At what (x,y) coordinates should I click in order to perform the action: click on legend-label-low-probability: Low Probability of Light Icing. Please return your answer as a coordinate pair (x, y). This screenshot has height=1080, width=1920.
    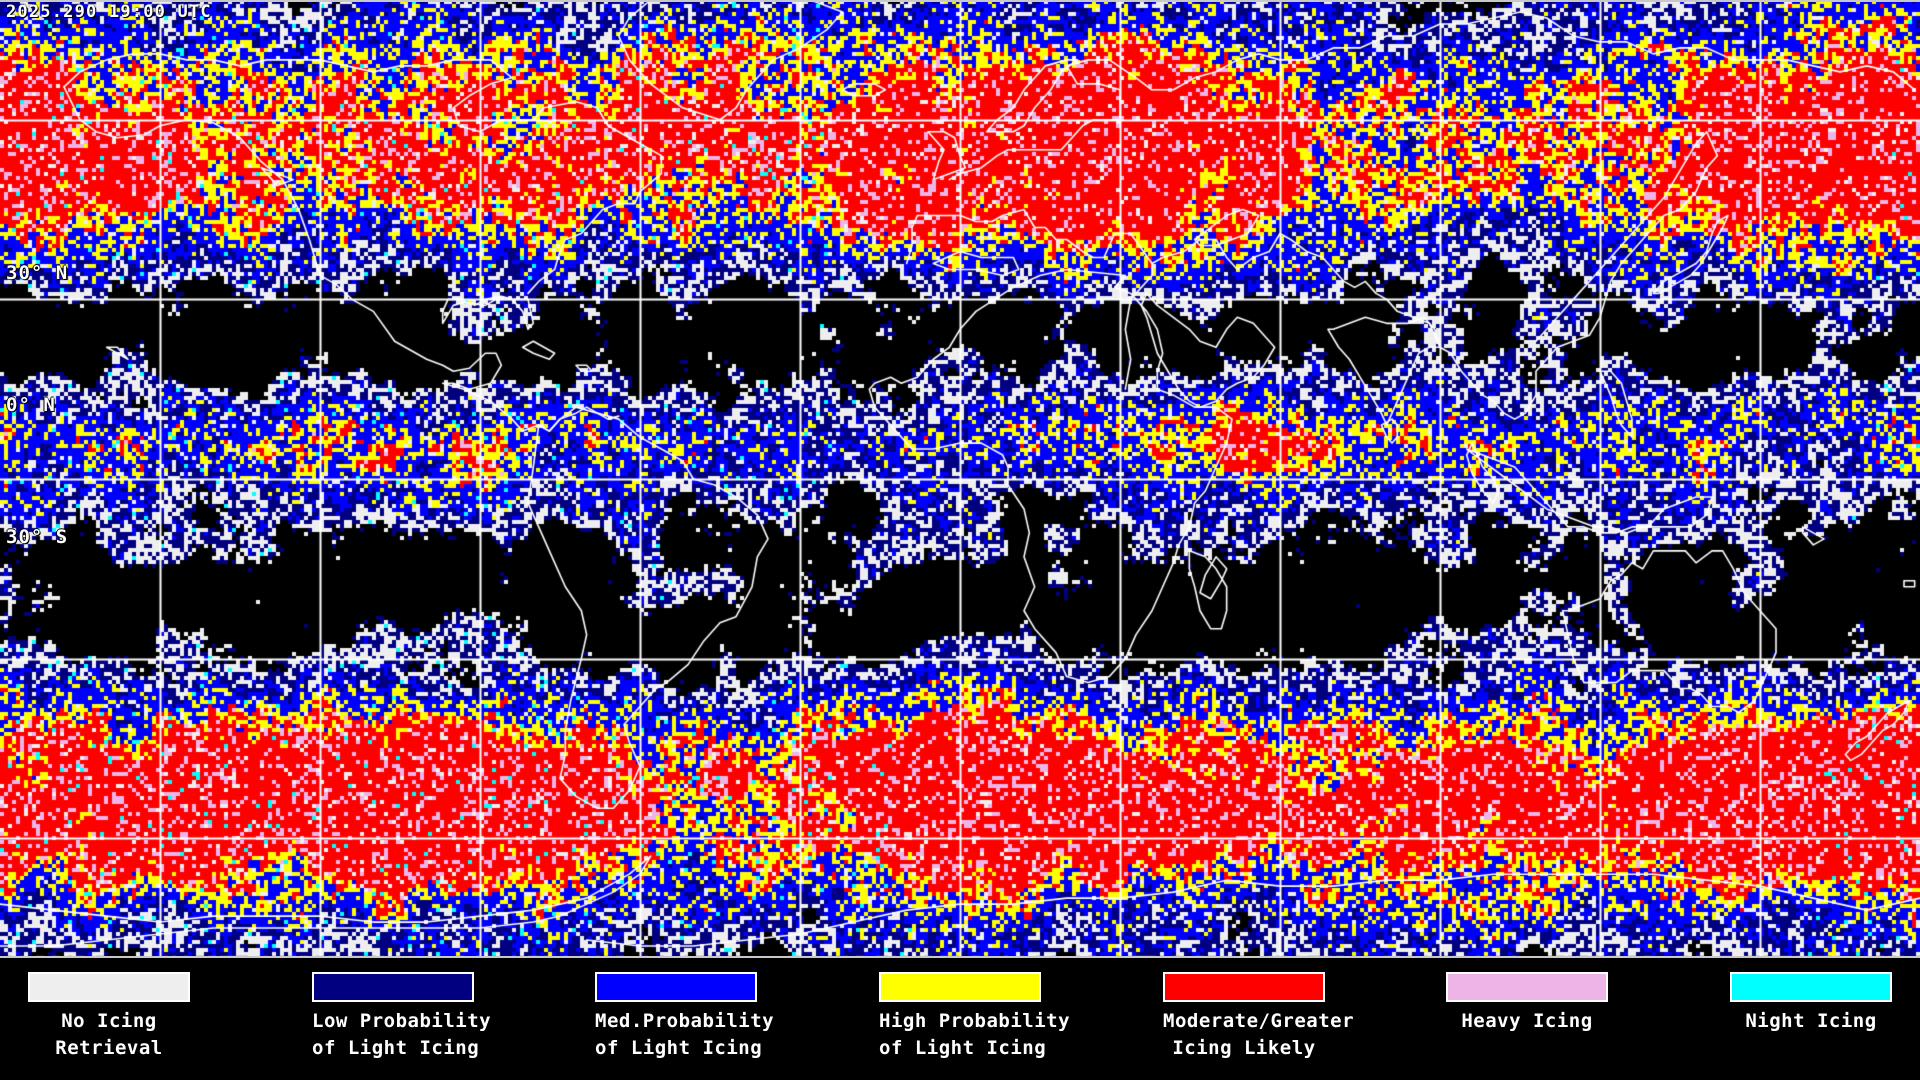
    Looking at the image, I should click on (402, 1035).